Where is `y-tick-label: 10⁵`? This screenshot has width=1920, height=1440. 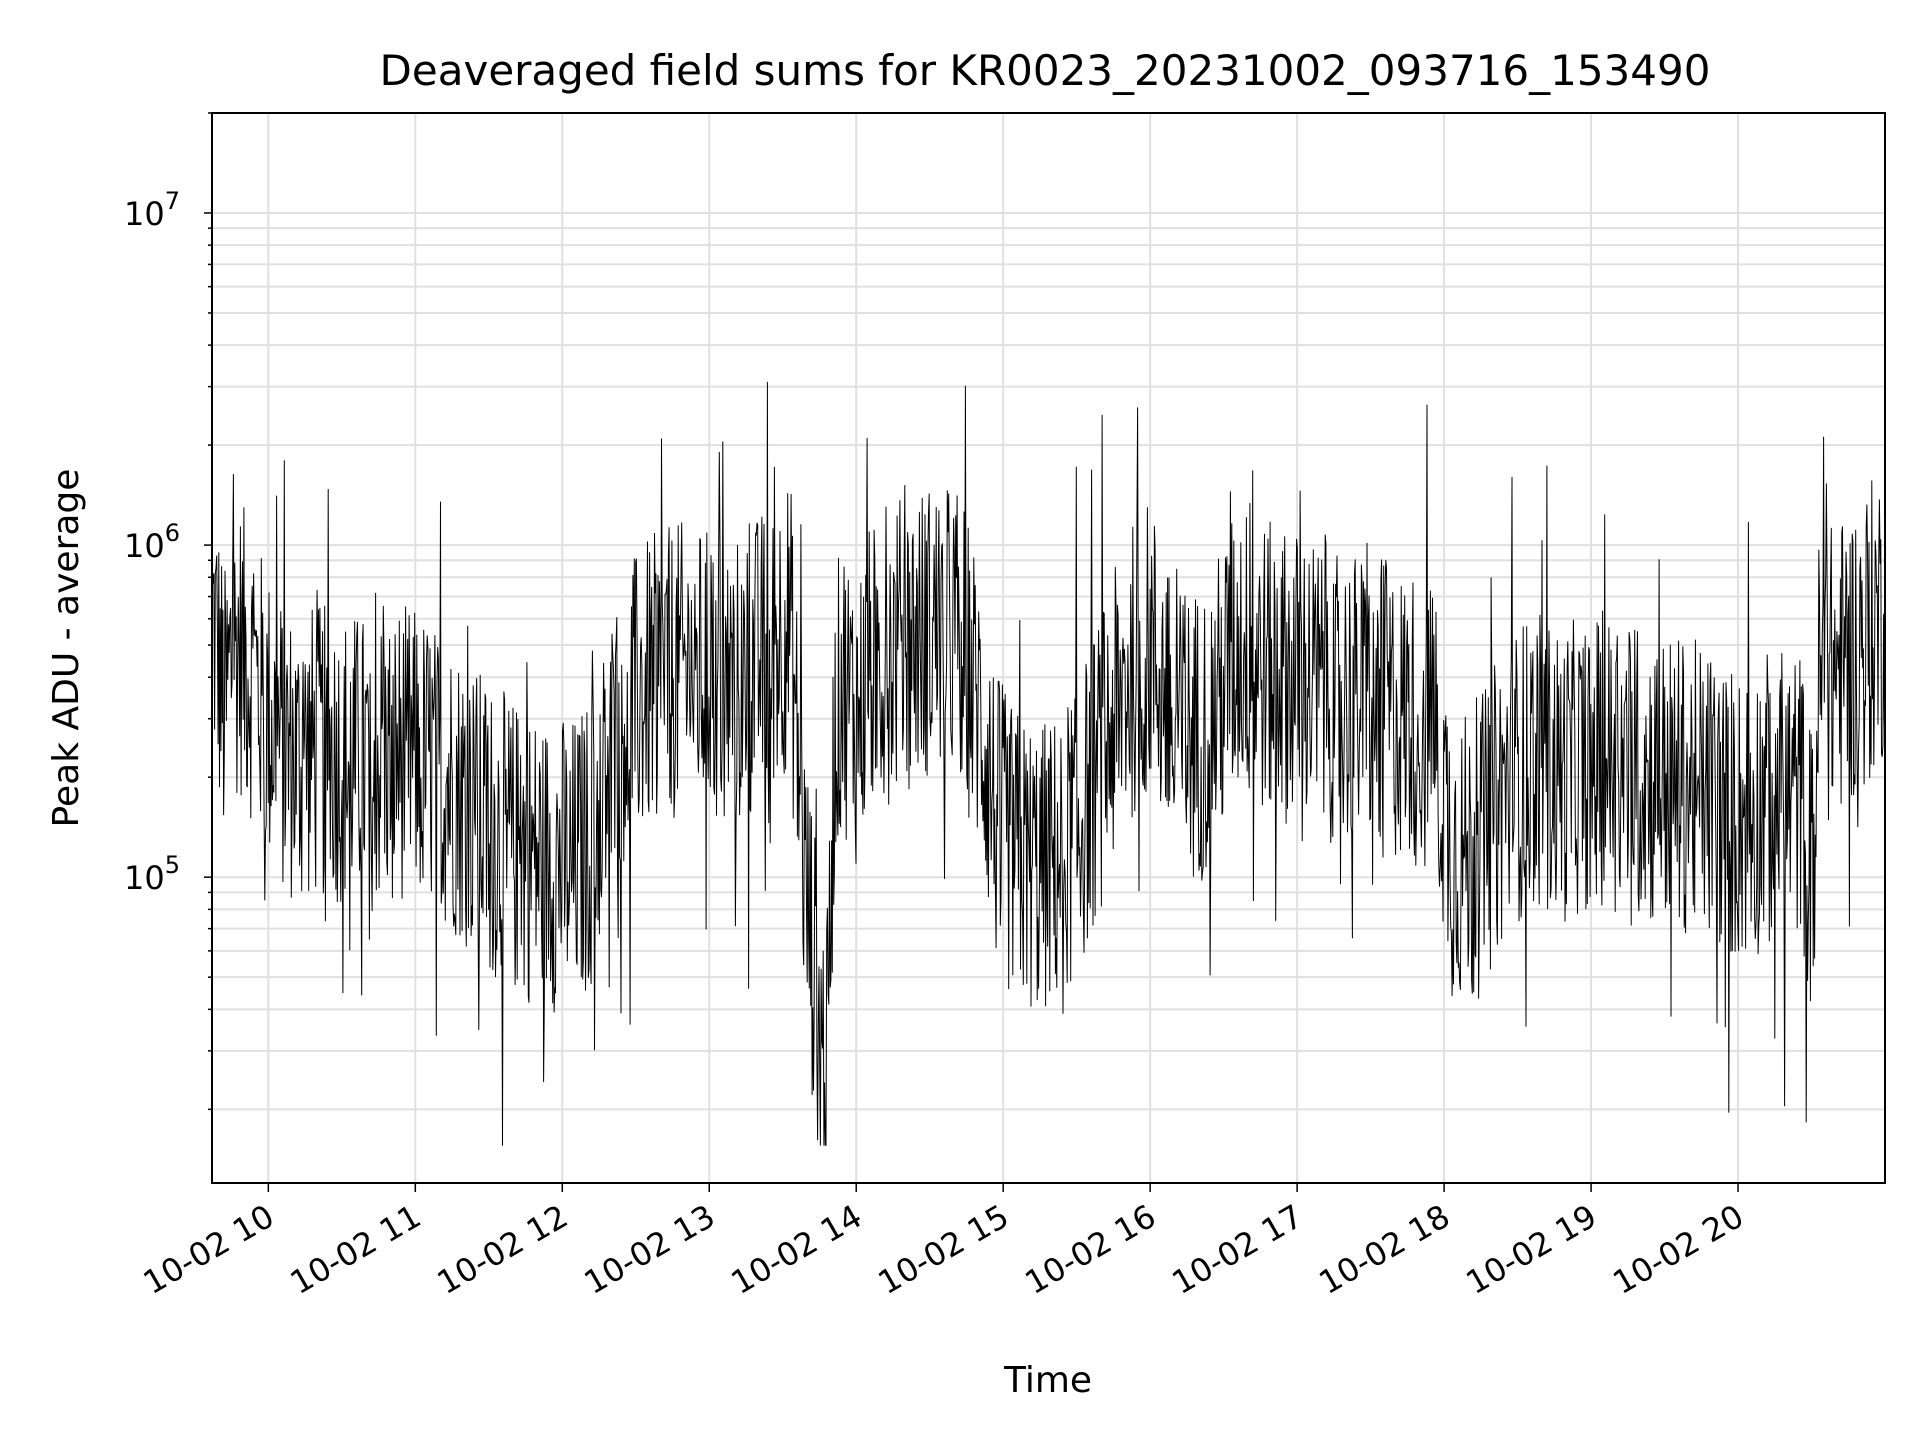 y-tick-label: 10⁵ is located at coordinates (152, 874).